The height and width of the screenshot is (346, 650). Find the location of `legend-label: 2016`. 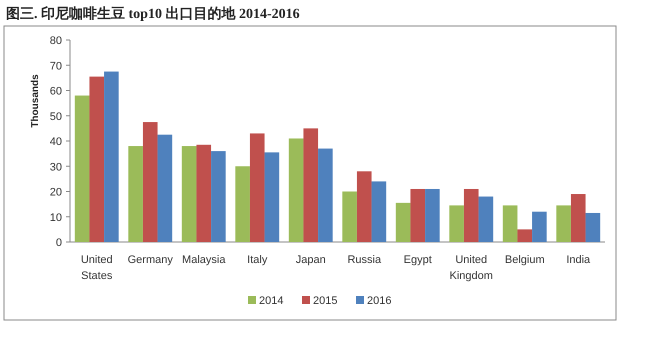

legend-label: 2016 is located at coordinates (379, 301).